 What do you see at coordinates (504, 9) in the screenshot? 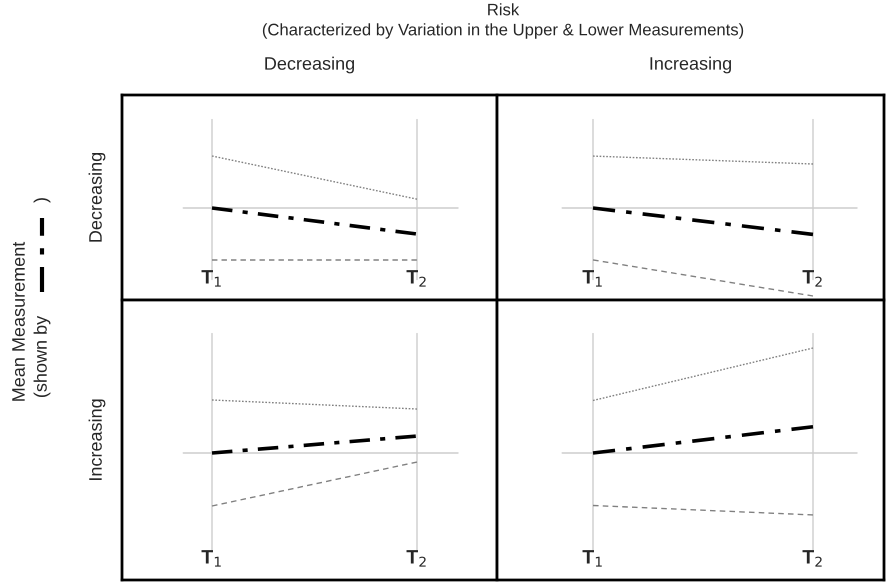
I see `text: Risk` at bounding box center [504, 9].